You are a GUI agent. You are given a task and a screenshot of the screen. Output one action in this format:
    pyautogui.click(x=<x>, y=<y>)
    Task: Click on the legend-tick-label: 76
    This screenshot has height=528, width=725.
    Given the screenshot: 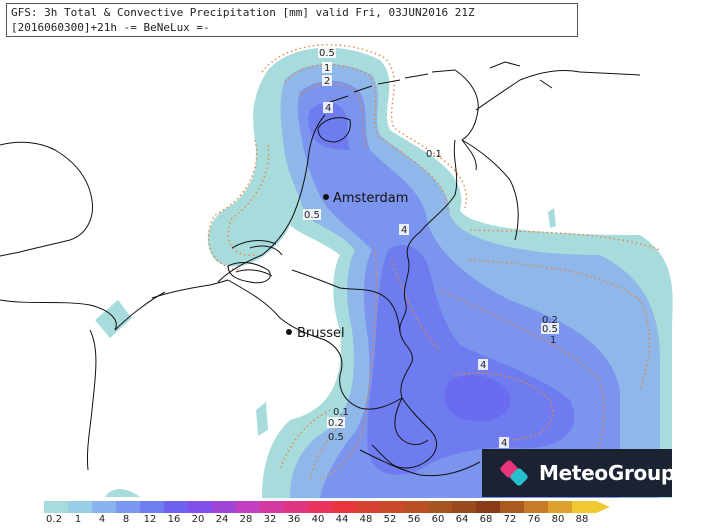 What is the action you would take?
    pyautogui.click(x=534, y=519)
    